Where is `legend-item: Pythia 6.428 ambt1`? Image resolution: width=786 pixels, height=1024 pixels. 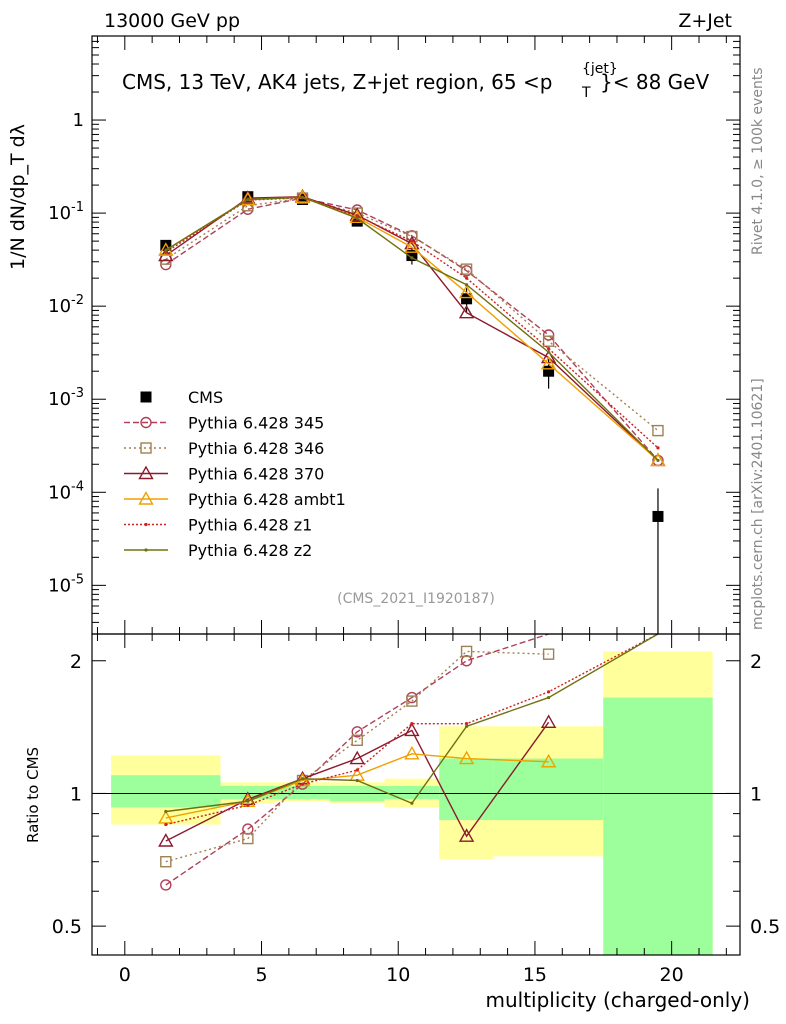 legend-item: Pythia 6.428 ambt1 is located at coordinates (235, 499).